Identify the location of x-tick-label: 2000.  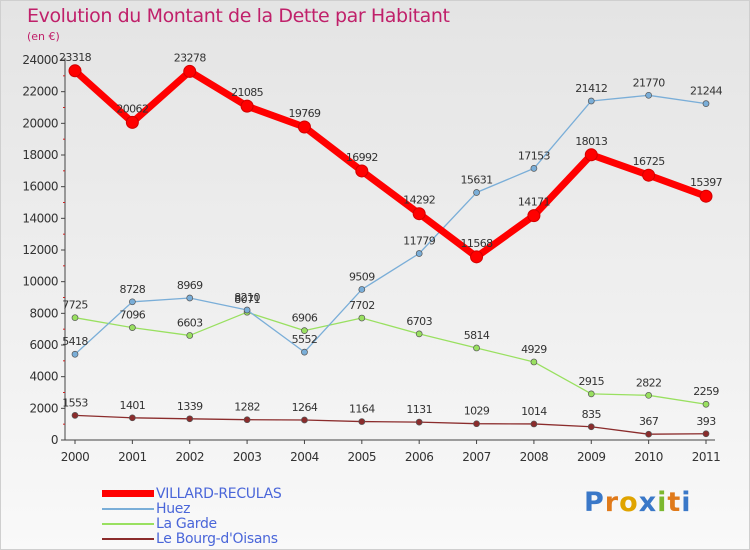
(75, 457).